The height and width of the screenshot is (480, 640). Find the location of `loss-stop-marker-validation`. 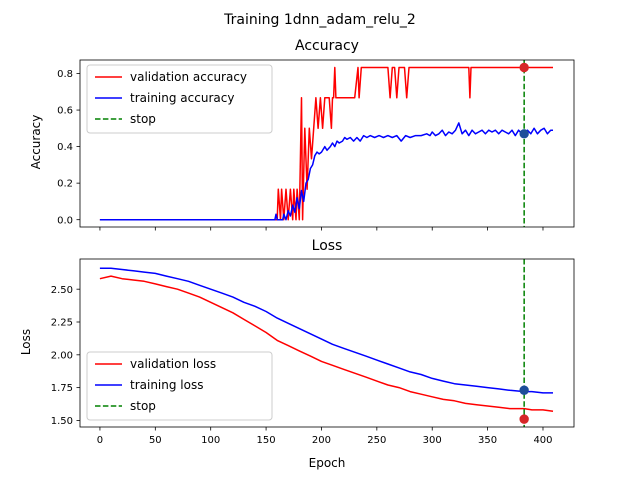

loss-stop-marker-validation is located at coordinates (524, 419).